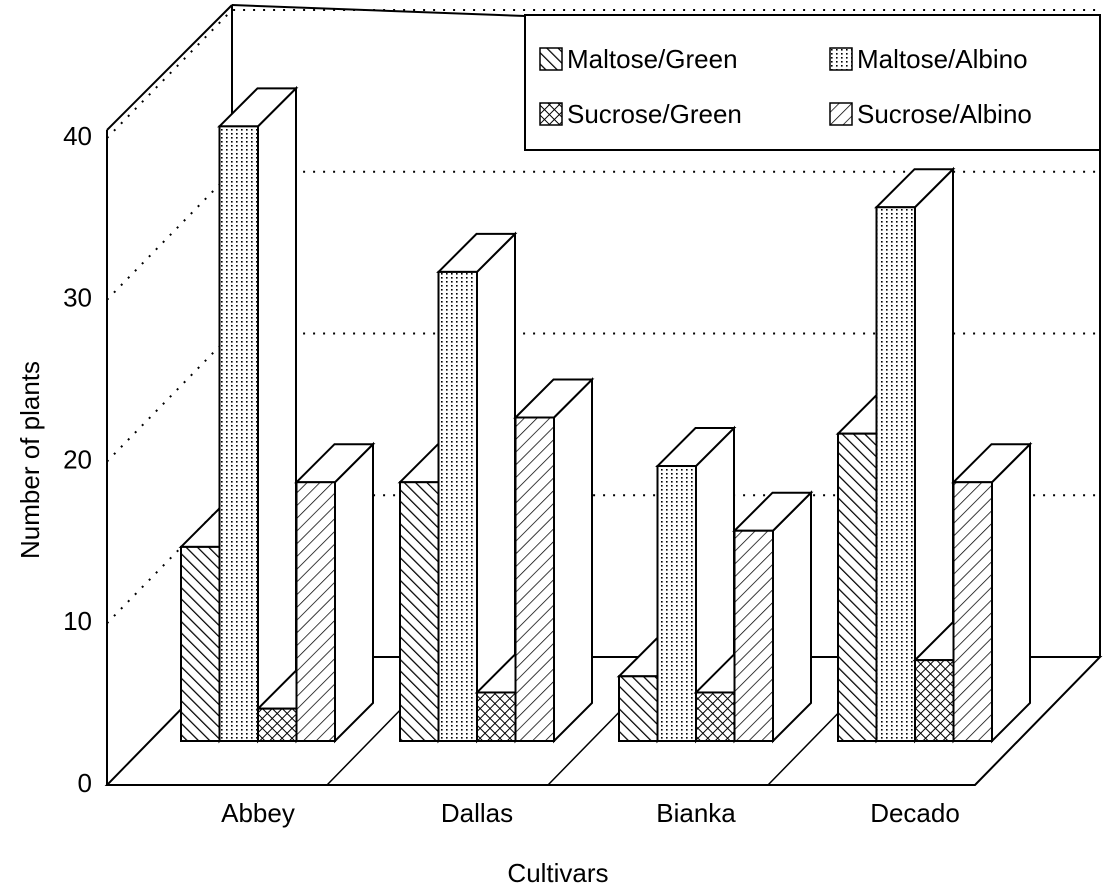 This screenshot has height=894, width=1107. I want to click on x-tick-label: Decado, so click(915, 813).